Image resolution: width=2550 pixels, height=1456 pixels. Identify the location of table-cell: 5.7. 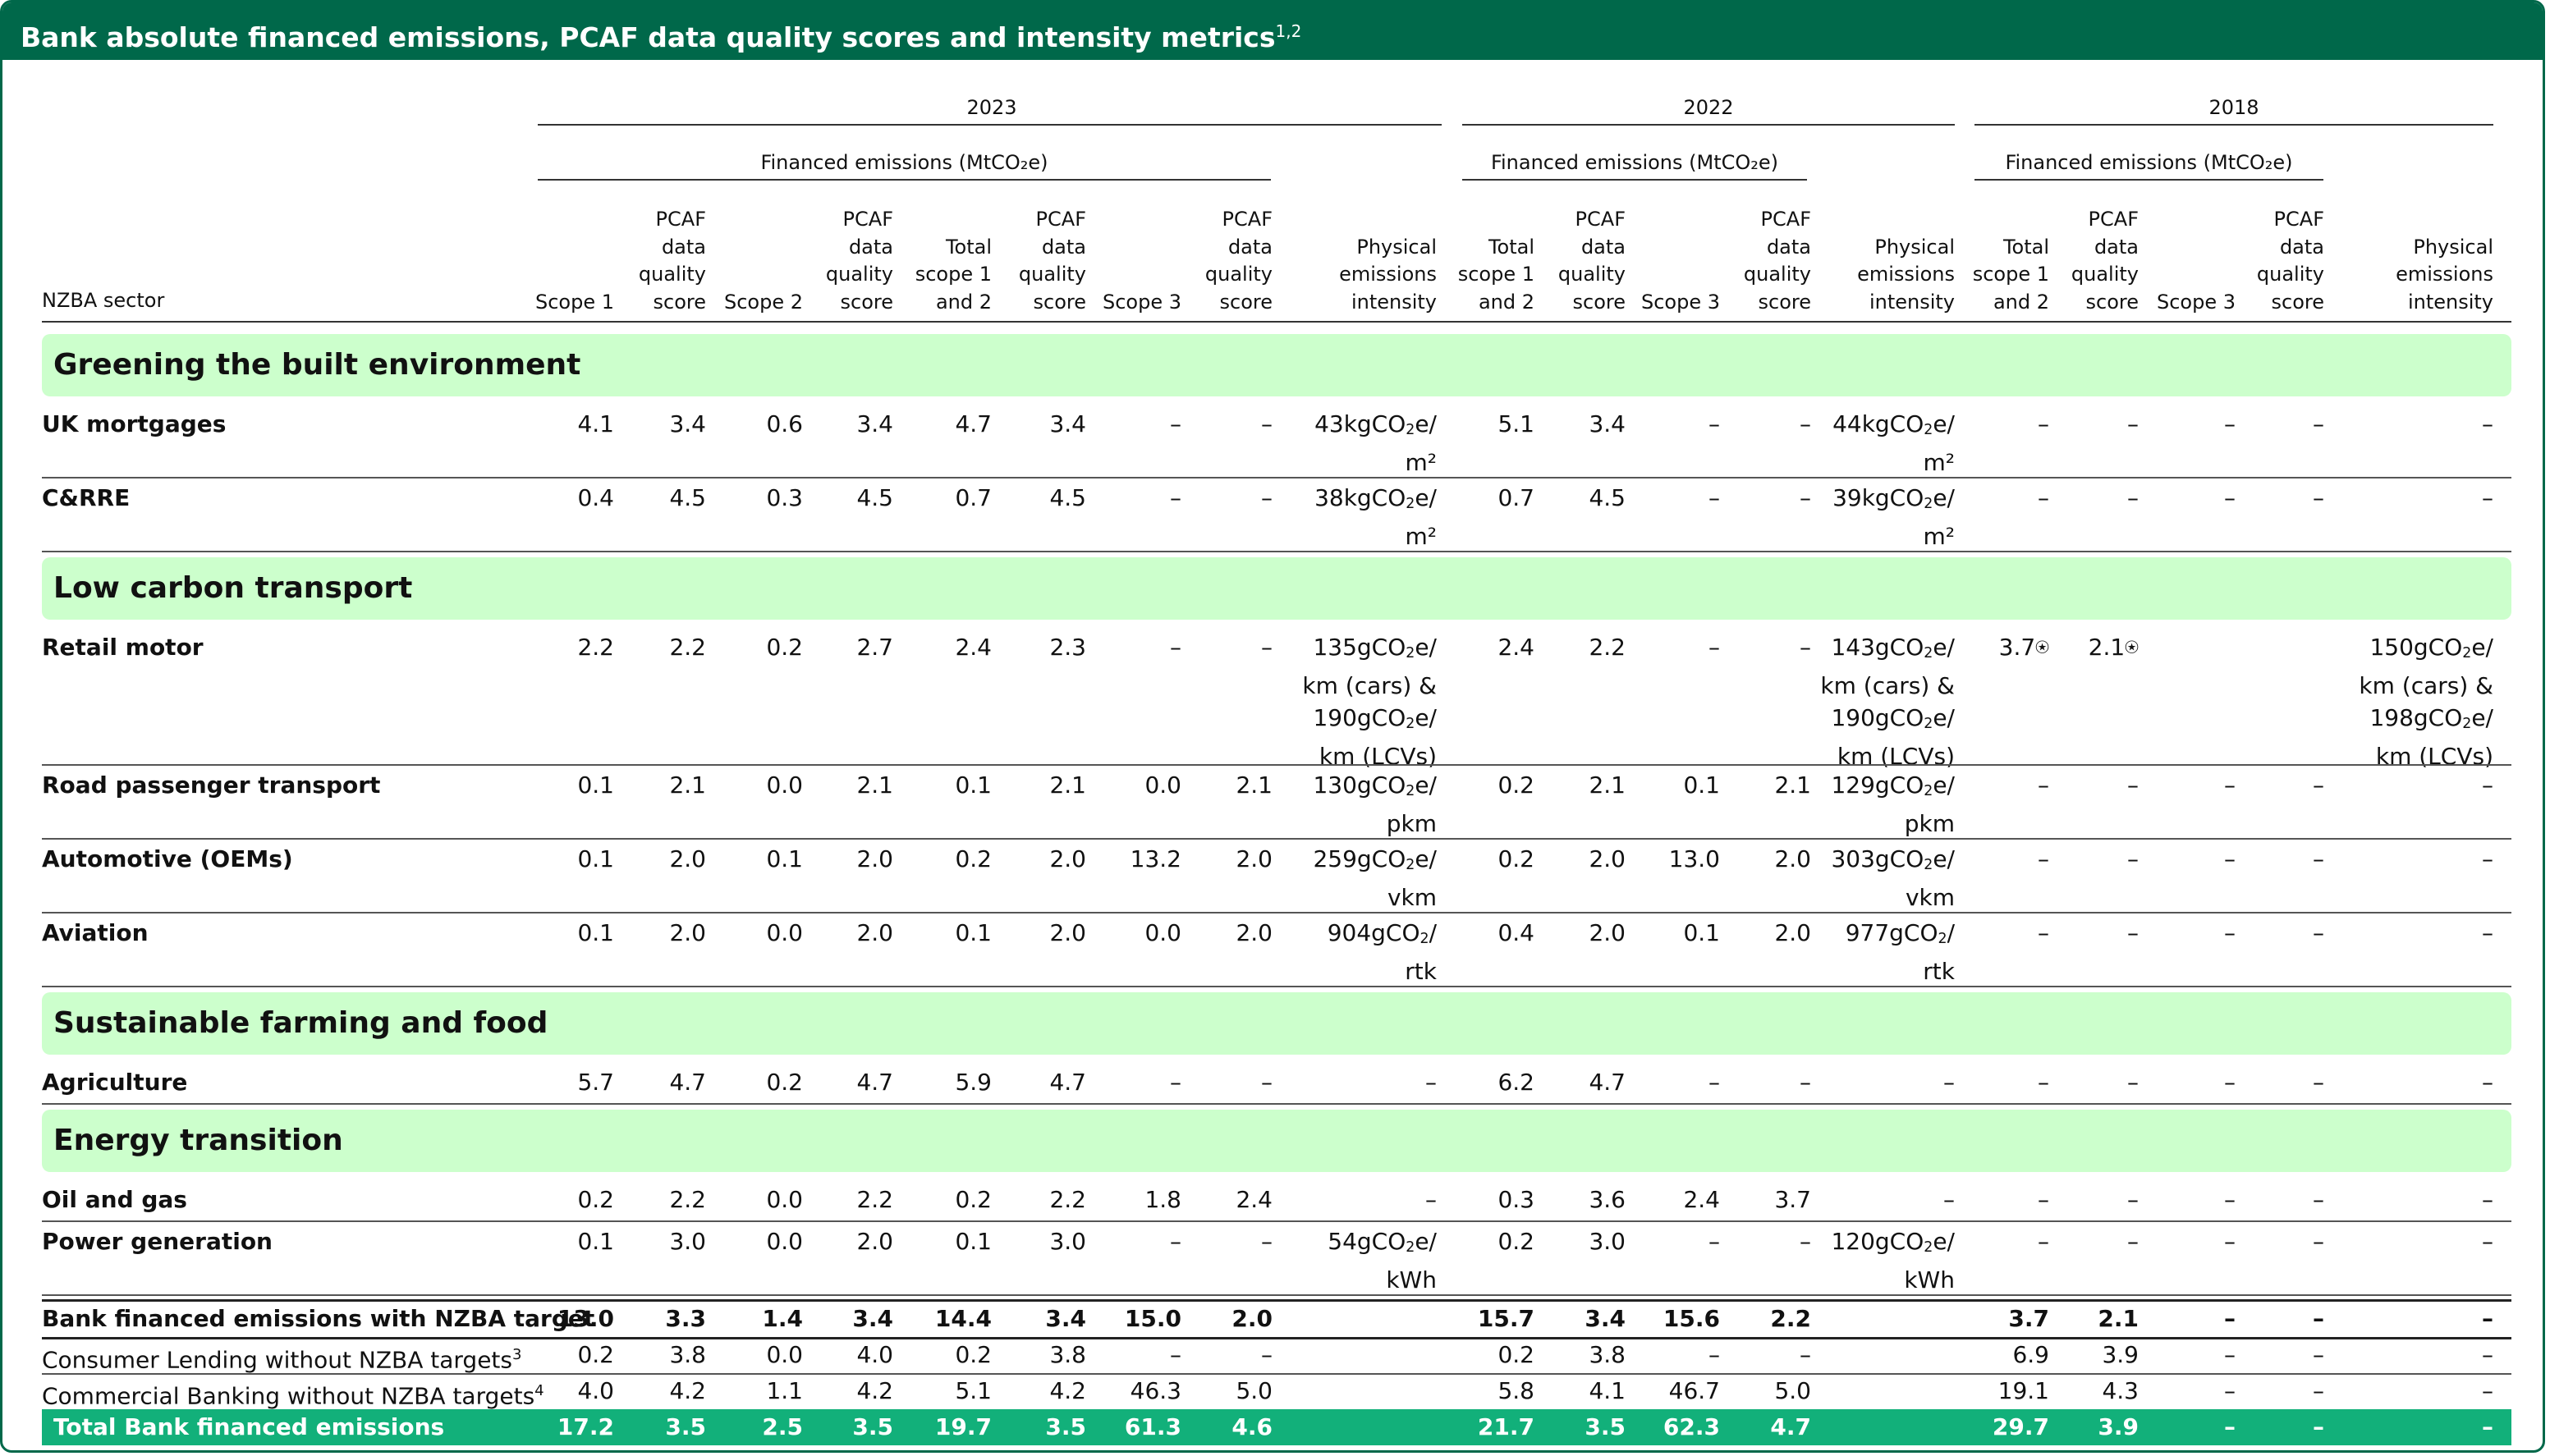
(595, 1082).